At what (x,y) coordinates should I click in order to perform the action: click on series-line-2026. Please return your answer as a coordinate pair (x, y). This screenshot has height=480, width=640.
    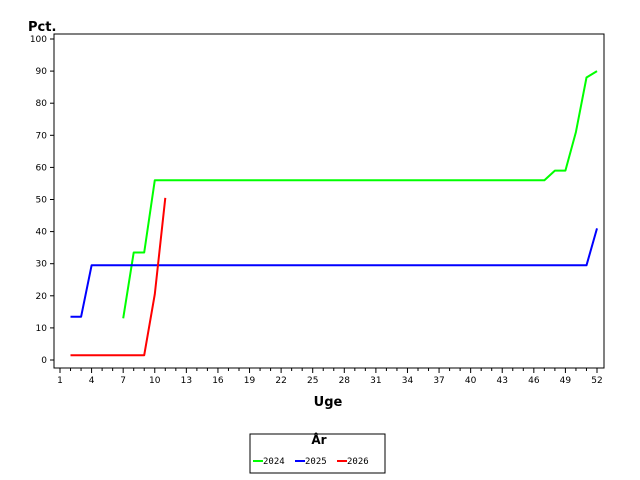
    Looking at the image, I should click on (118, 277).